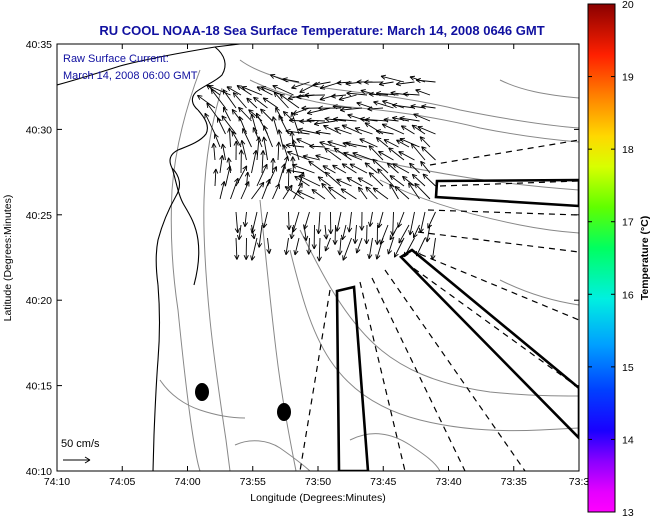  I want to click on x-tick-label: 73:50, so click(318, 482).